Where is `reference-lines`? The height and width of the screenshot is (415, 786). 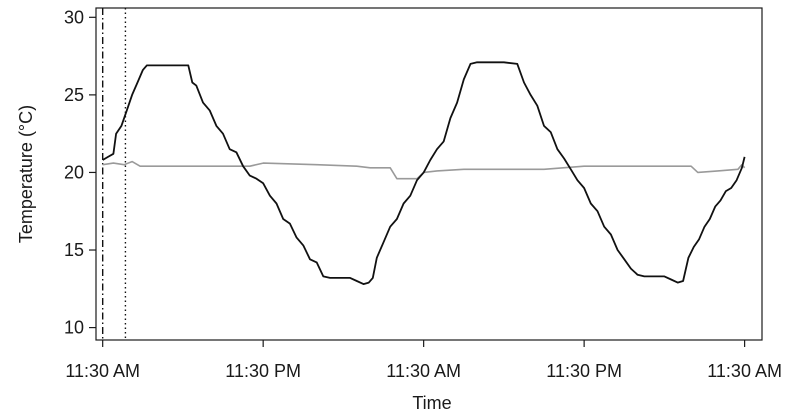
reference-lines is located at coordinates (114, 174).